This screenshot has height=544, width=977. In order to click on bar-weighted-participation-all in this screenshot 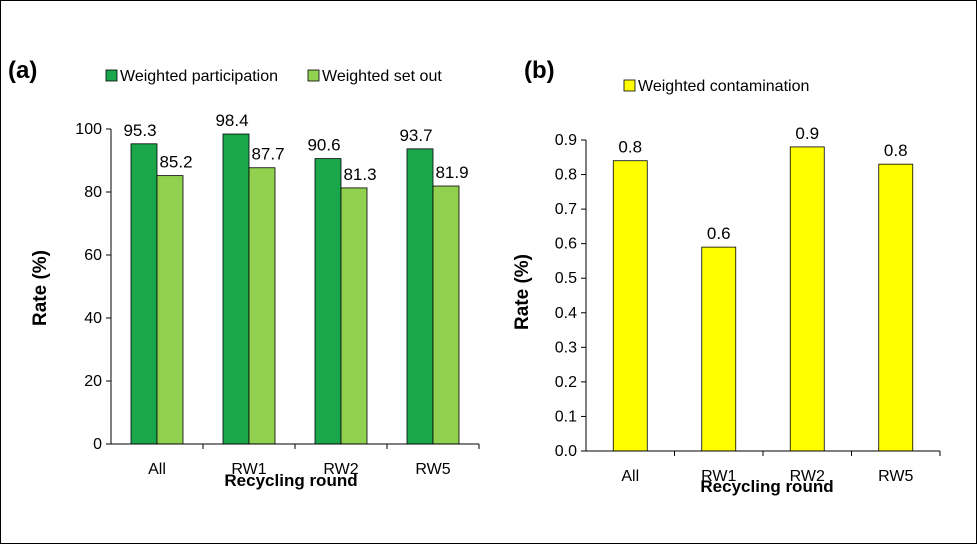, I will do `click(144, 294)`.